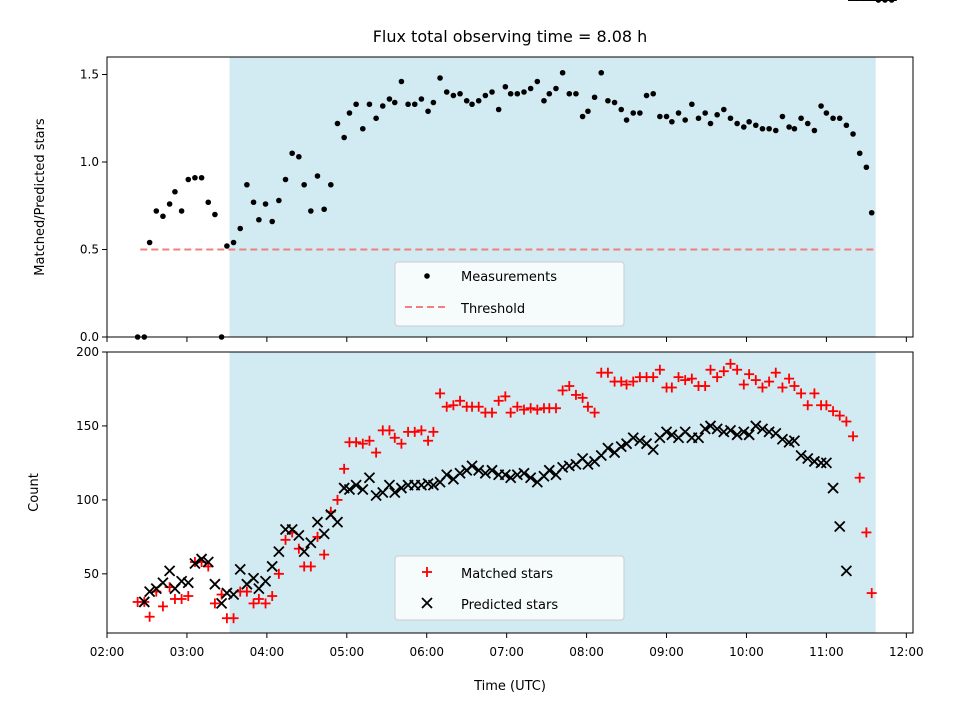 The height and width of the screenshot is (720, 960). I want to click on legend-predicted-label: Predicted stars, so click(509, 605).